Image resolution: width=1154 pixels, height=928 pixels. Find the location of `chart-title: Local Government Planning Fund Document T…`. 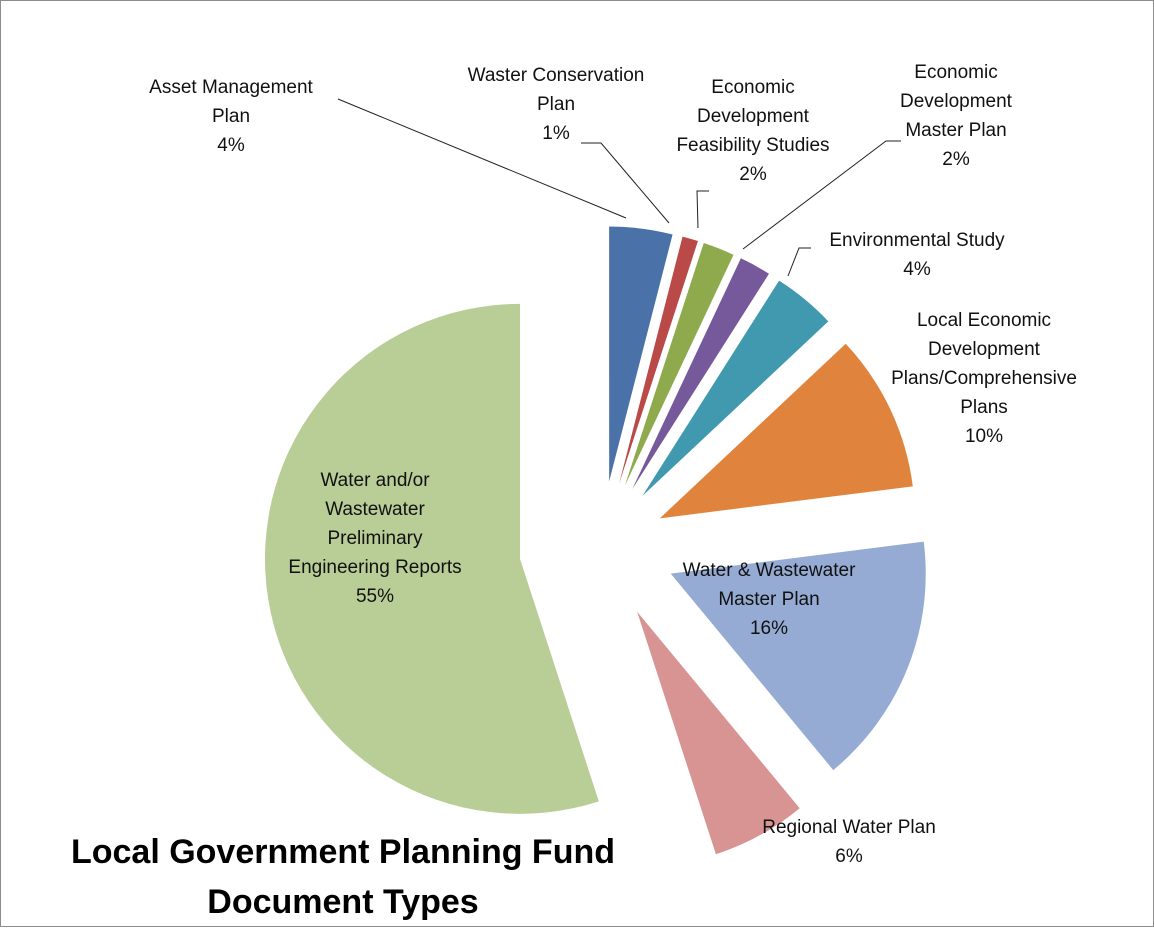

chart-title: Local Government Planning Fund Document T… is located at coordinates (343, 877).